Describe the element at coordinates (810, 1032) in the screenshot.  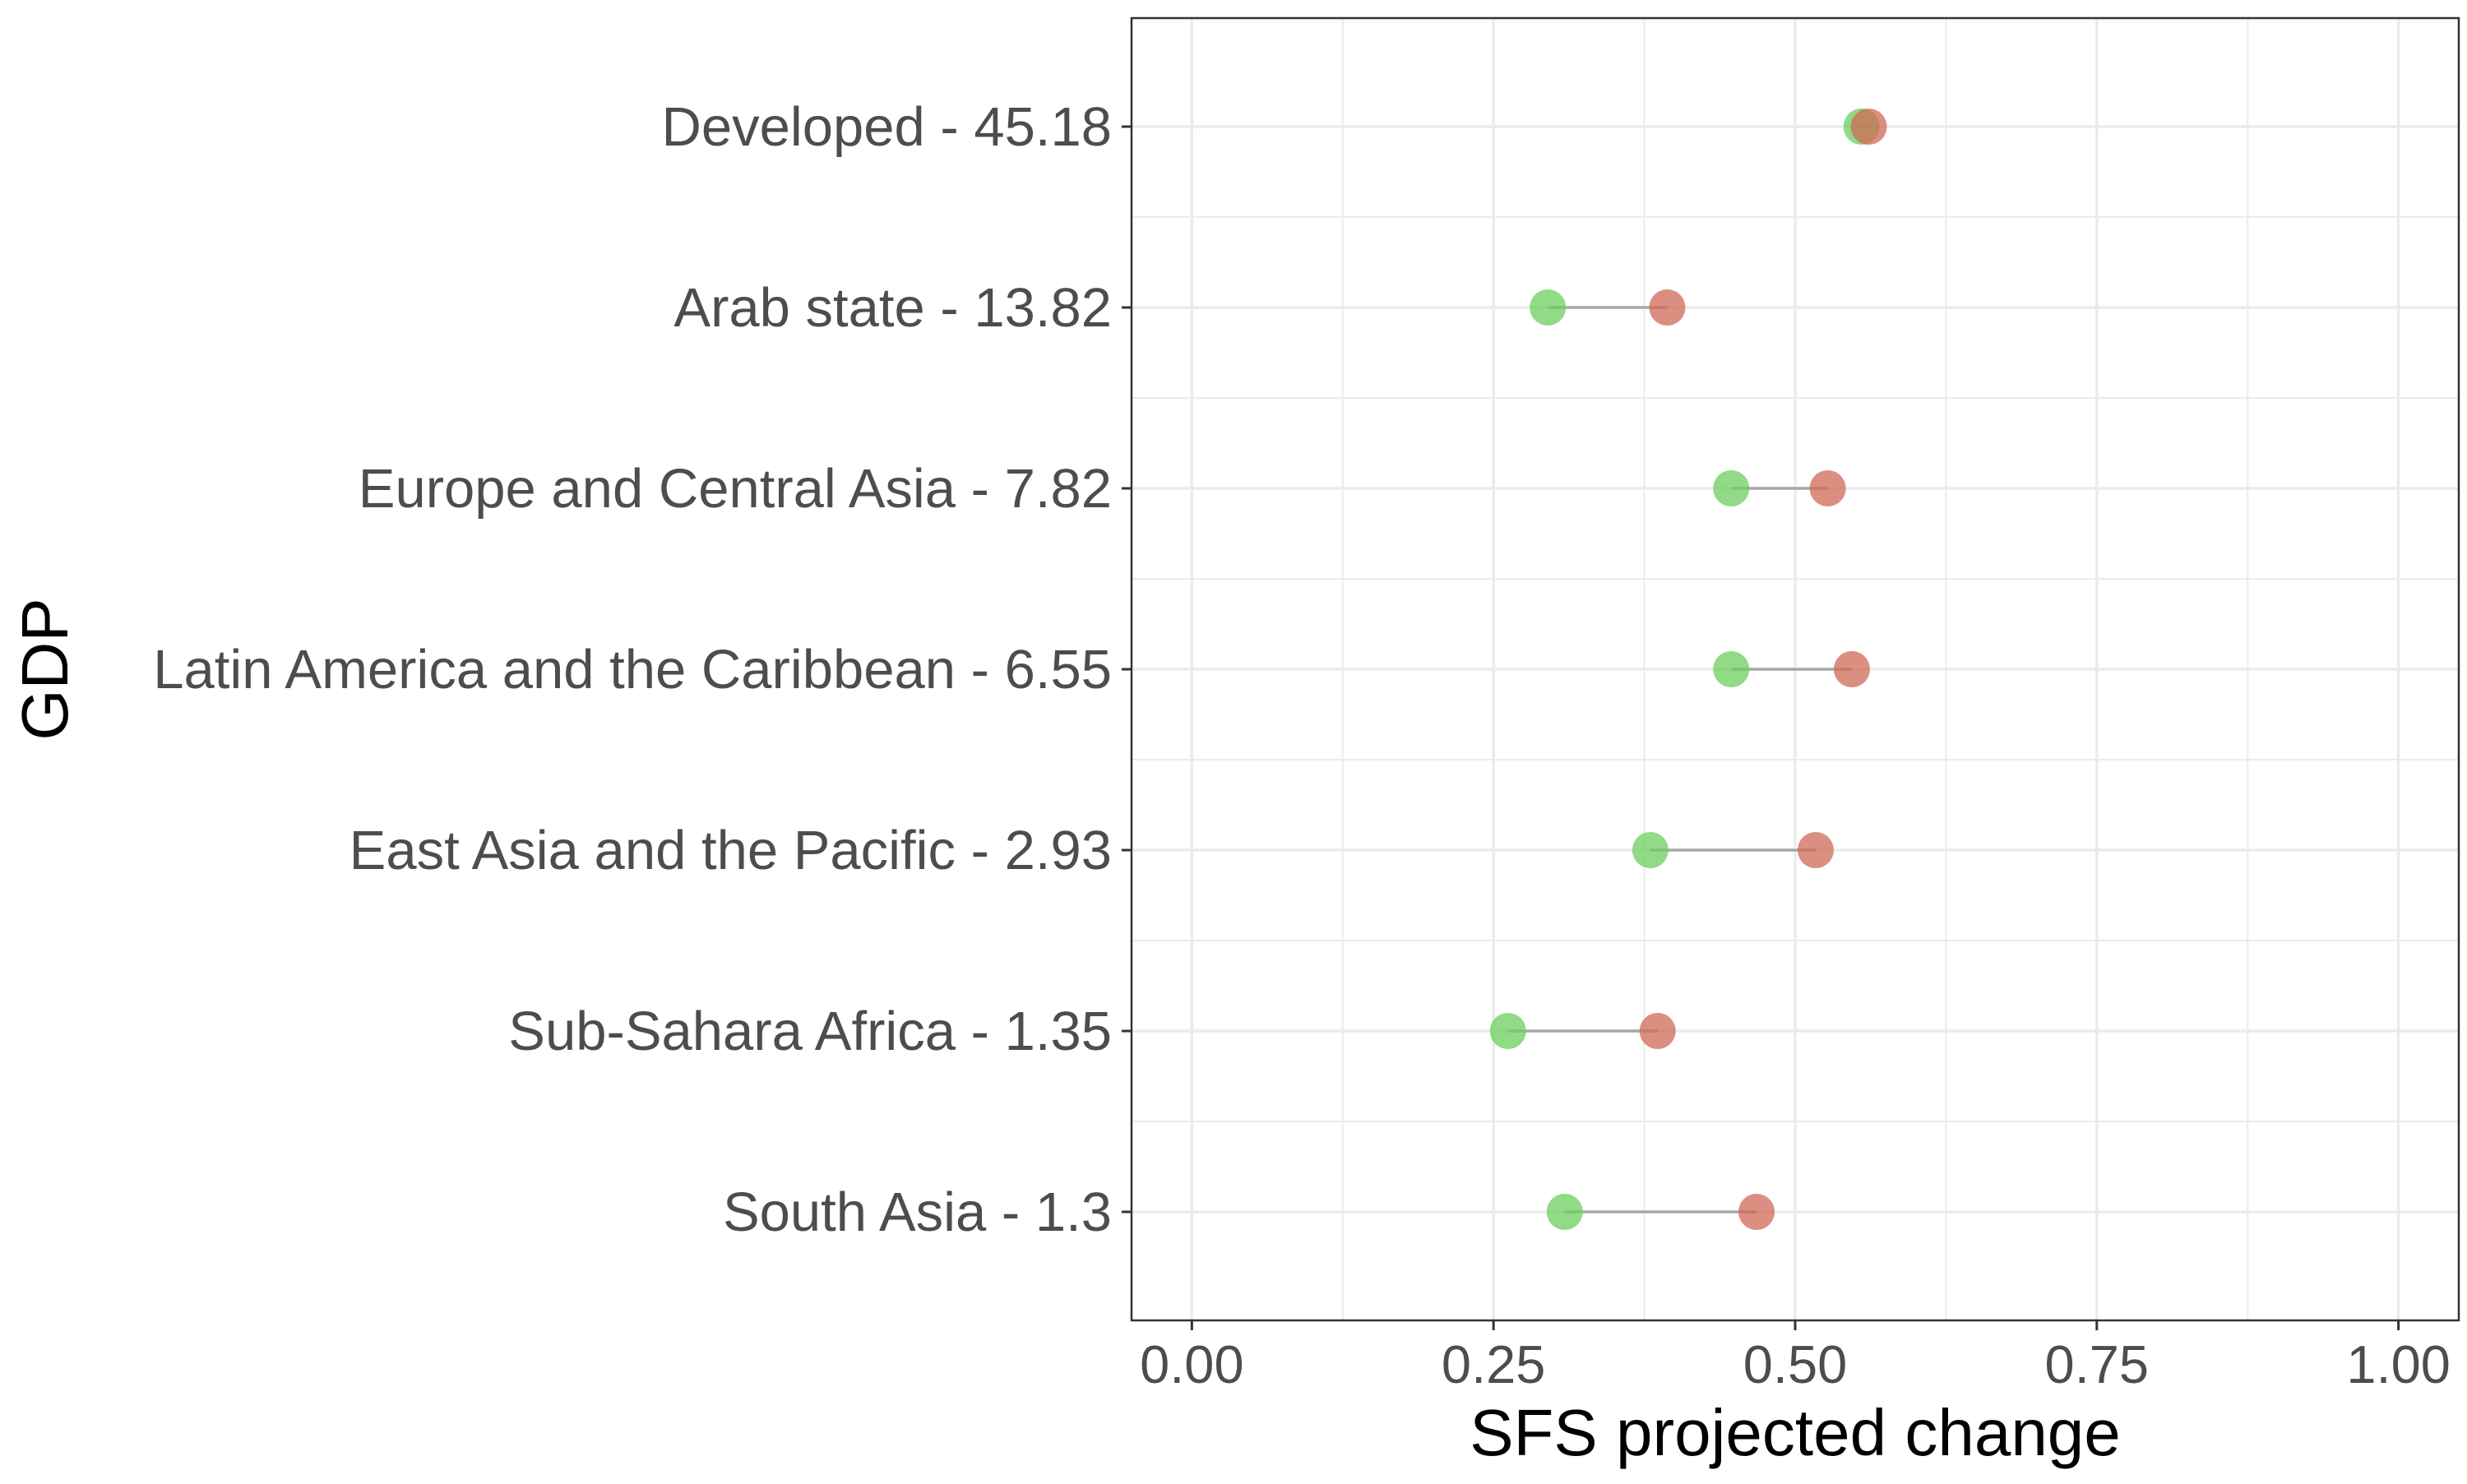
I see `y-tick-label: Sub-Sahara Africa - 1.35` at that location.